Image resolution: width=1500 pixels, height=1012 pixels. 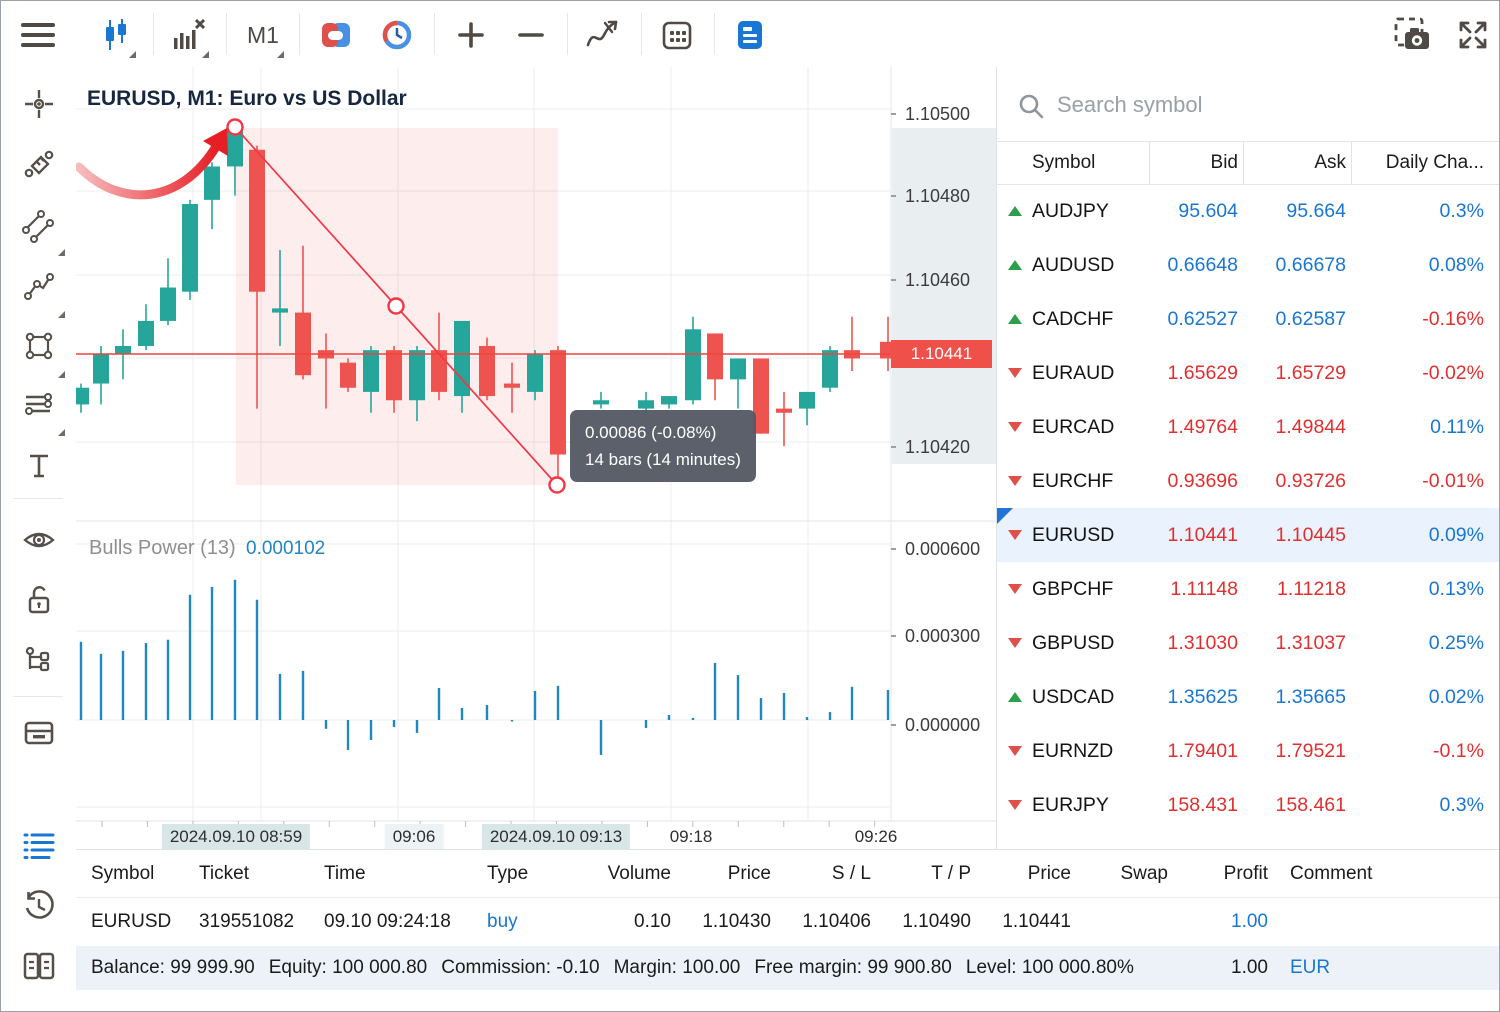 What do you see at coordinates (1453, 318) in the screenshot?
I see `change-value: -0.16%` at bounding box center [1453, 318].